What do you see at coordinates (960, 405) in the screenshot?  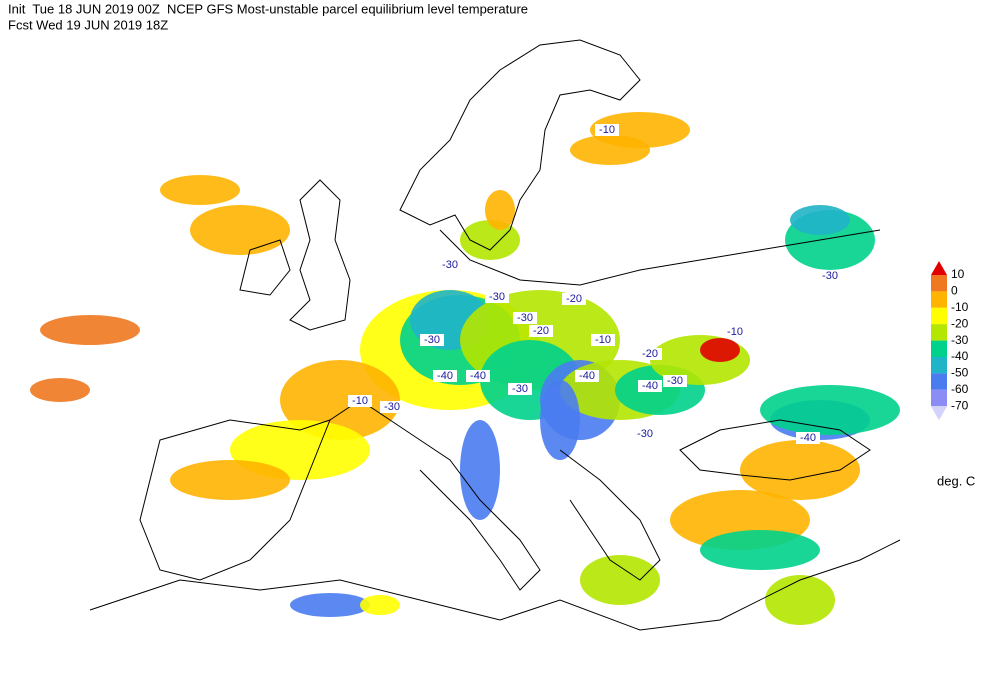 I see `colorbar-label: -70` at bounding box center [960, 405].